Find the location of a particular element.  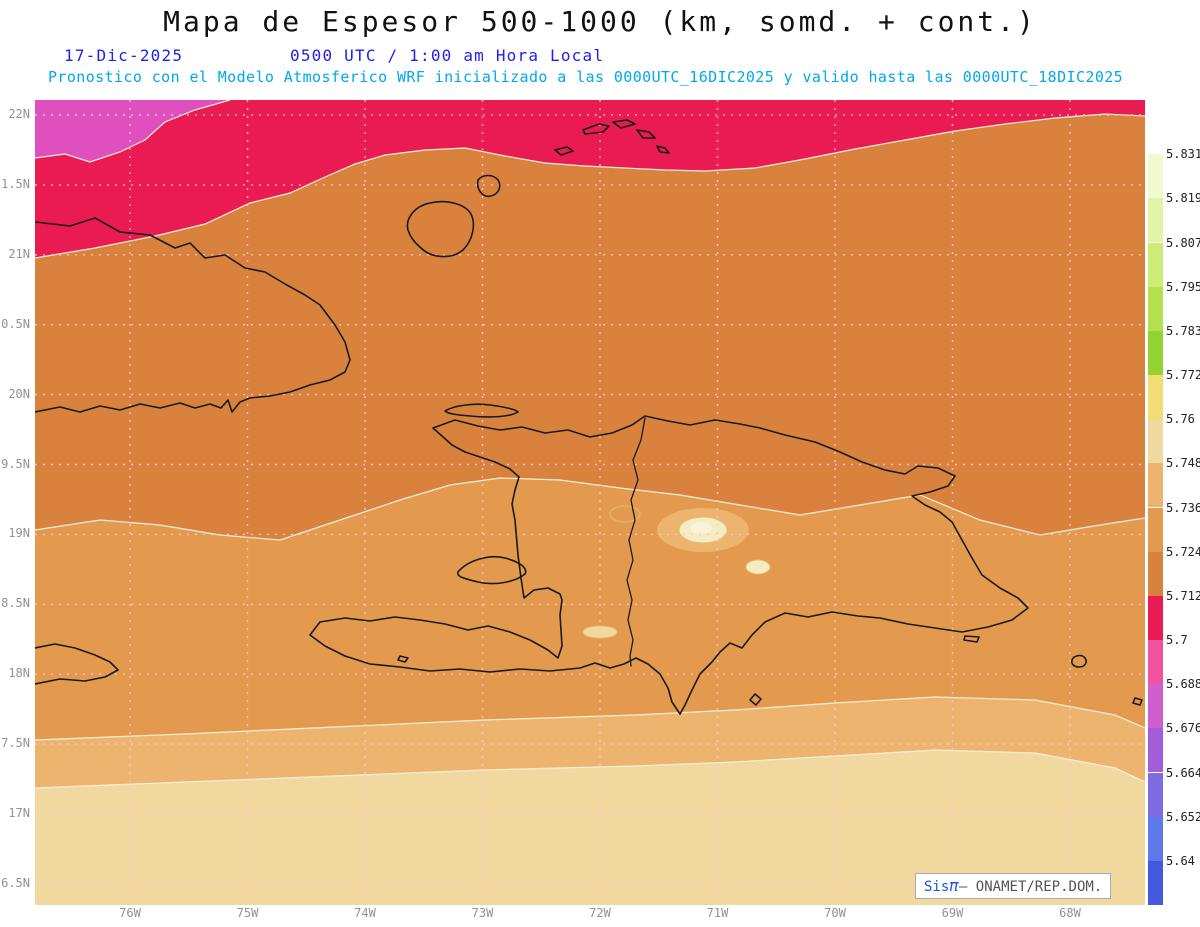

coast-great-inagua is located at coordinates (440, 229).